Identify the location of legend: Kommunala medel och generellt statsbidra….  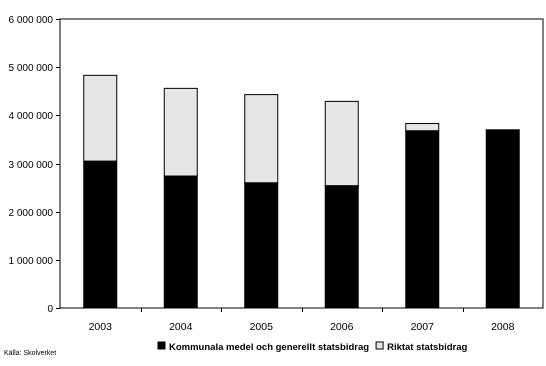
(312, 347).